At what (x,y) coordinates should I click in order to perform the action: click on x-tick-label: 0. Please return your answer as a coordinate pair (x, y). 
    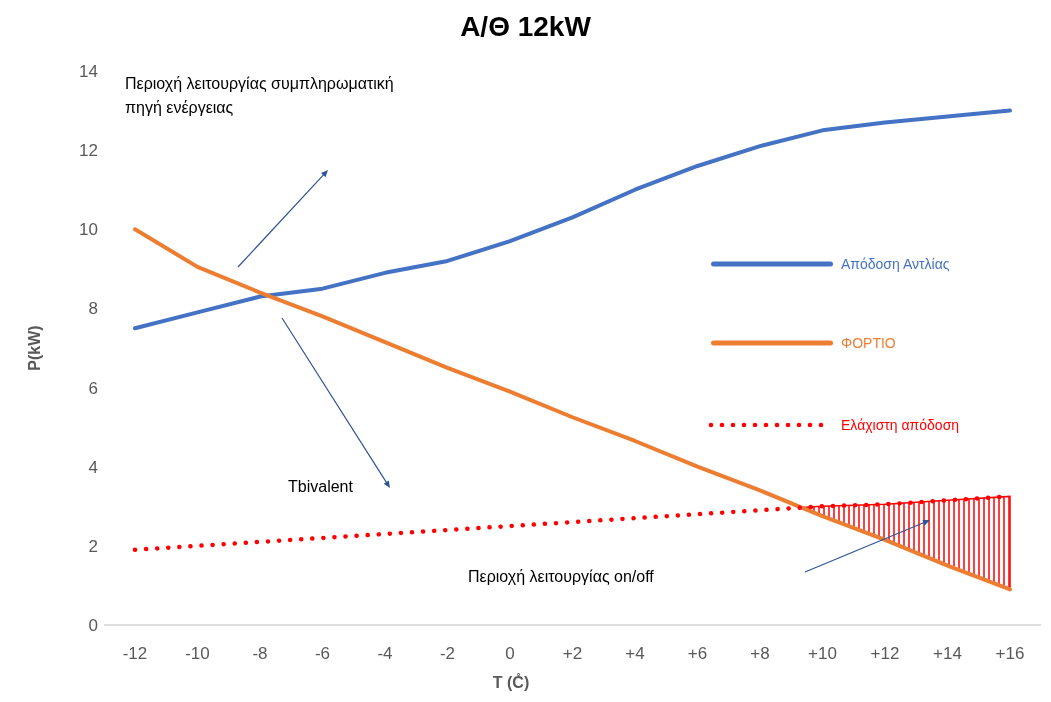
    Looking at the image, I should click on (510, 653).